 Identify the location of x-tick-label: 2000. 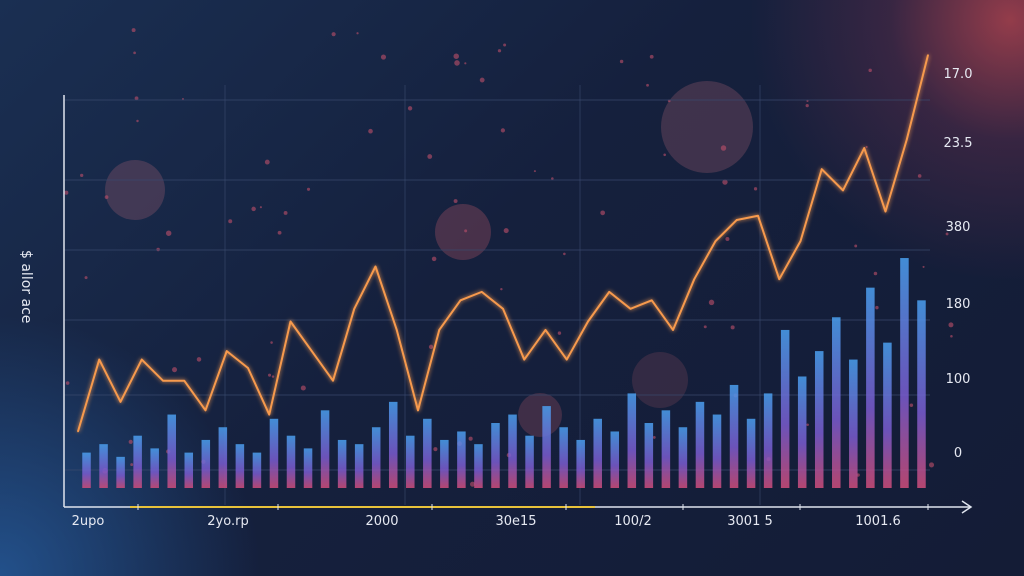
(381, 521).